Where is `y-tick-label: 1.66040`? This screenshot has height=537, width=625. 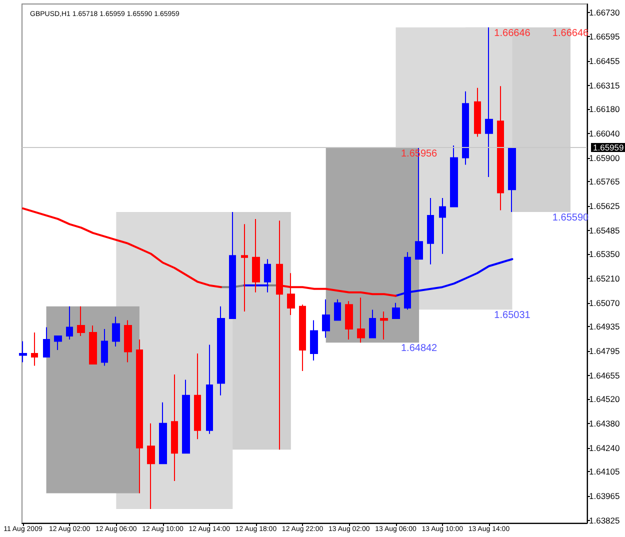 y-tick-label: 1.66040 is located at coordinates (604, 133).